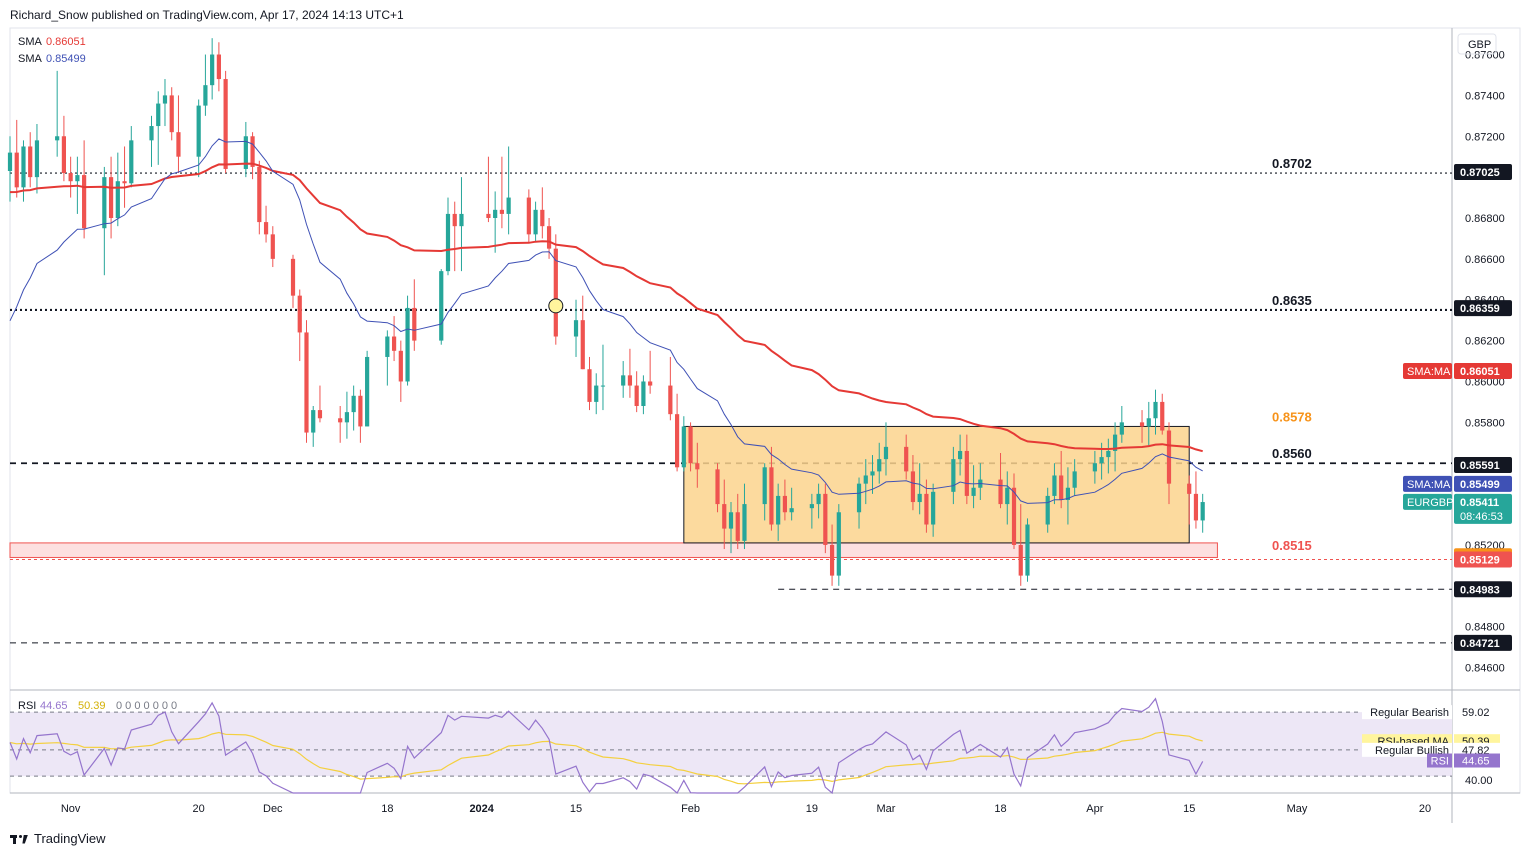  I want to click on rsi-line, so click(606, 746).